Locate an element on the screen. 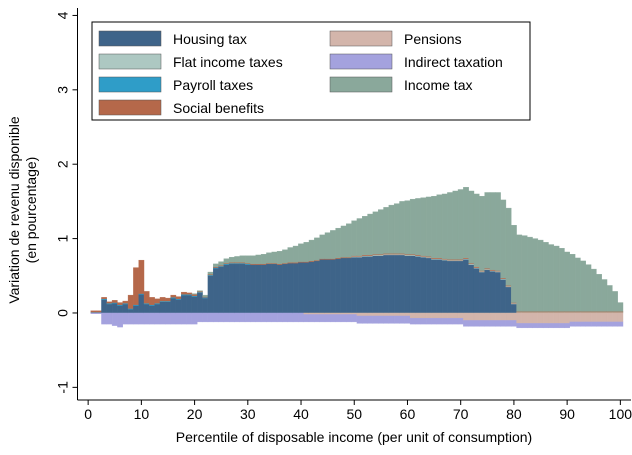  x-tick-label: 30 is located at coordinates (248, 414).